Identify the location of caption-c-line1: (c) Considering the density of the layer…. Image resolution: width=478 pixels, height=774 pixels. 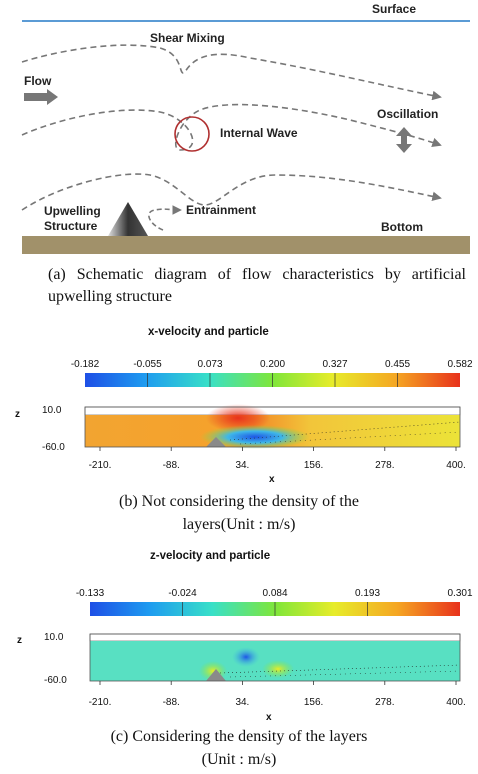
(239, 736).